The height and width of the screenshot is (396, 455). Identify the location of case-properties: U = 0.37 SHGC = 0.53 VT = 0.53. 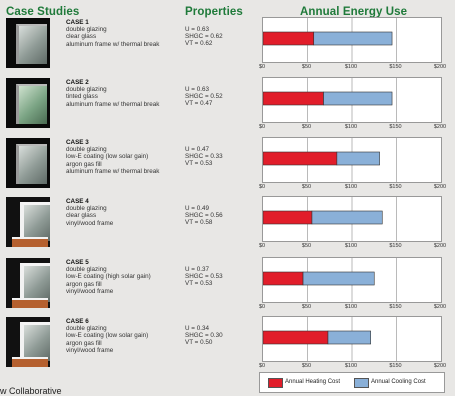
(204, 277).